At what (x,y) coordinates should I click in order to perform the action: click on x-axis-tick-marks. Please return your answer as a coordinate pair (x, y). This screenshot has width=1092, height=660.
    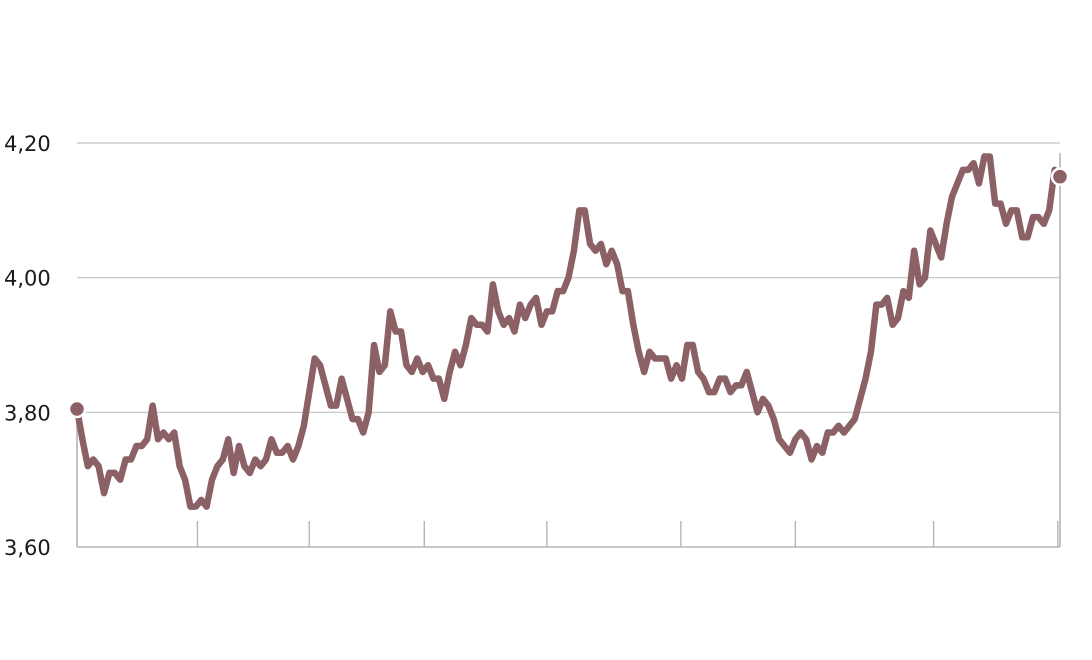
    Looking at the image, I should click on (627, 534).